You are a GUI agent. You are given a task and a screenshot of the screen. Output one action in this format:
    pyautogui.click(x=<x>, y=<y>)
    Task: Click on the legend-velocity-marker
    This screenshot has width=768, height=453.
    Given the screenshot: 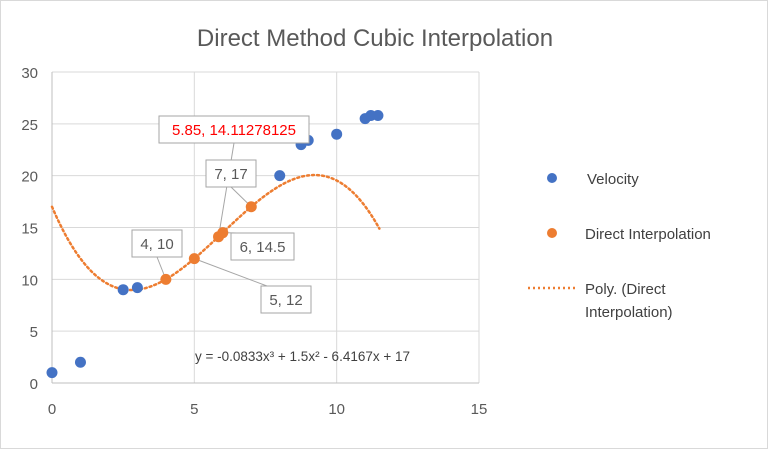 What is the action you would take?
    pyautogui.click(x=552, y=178)
    